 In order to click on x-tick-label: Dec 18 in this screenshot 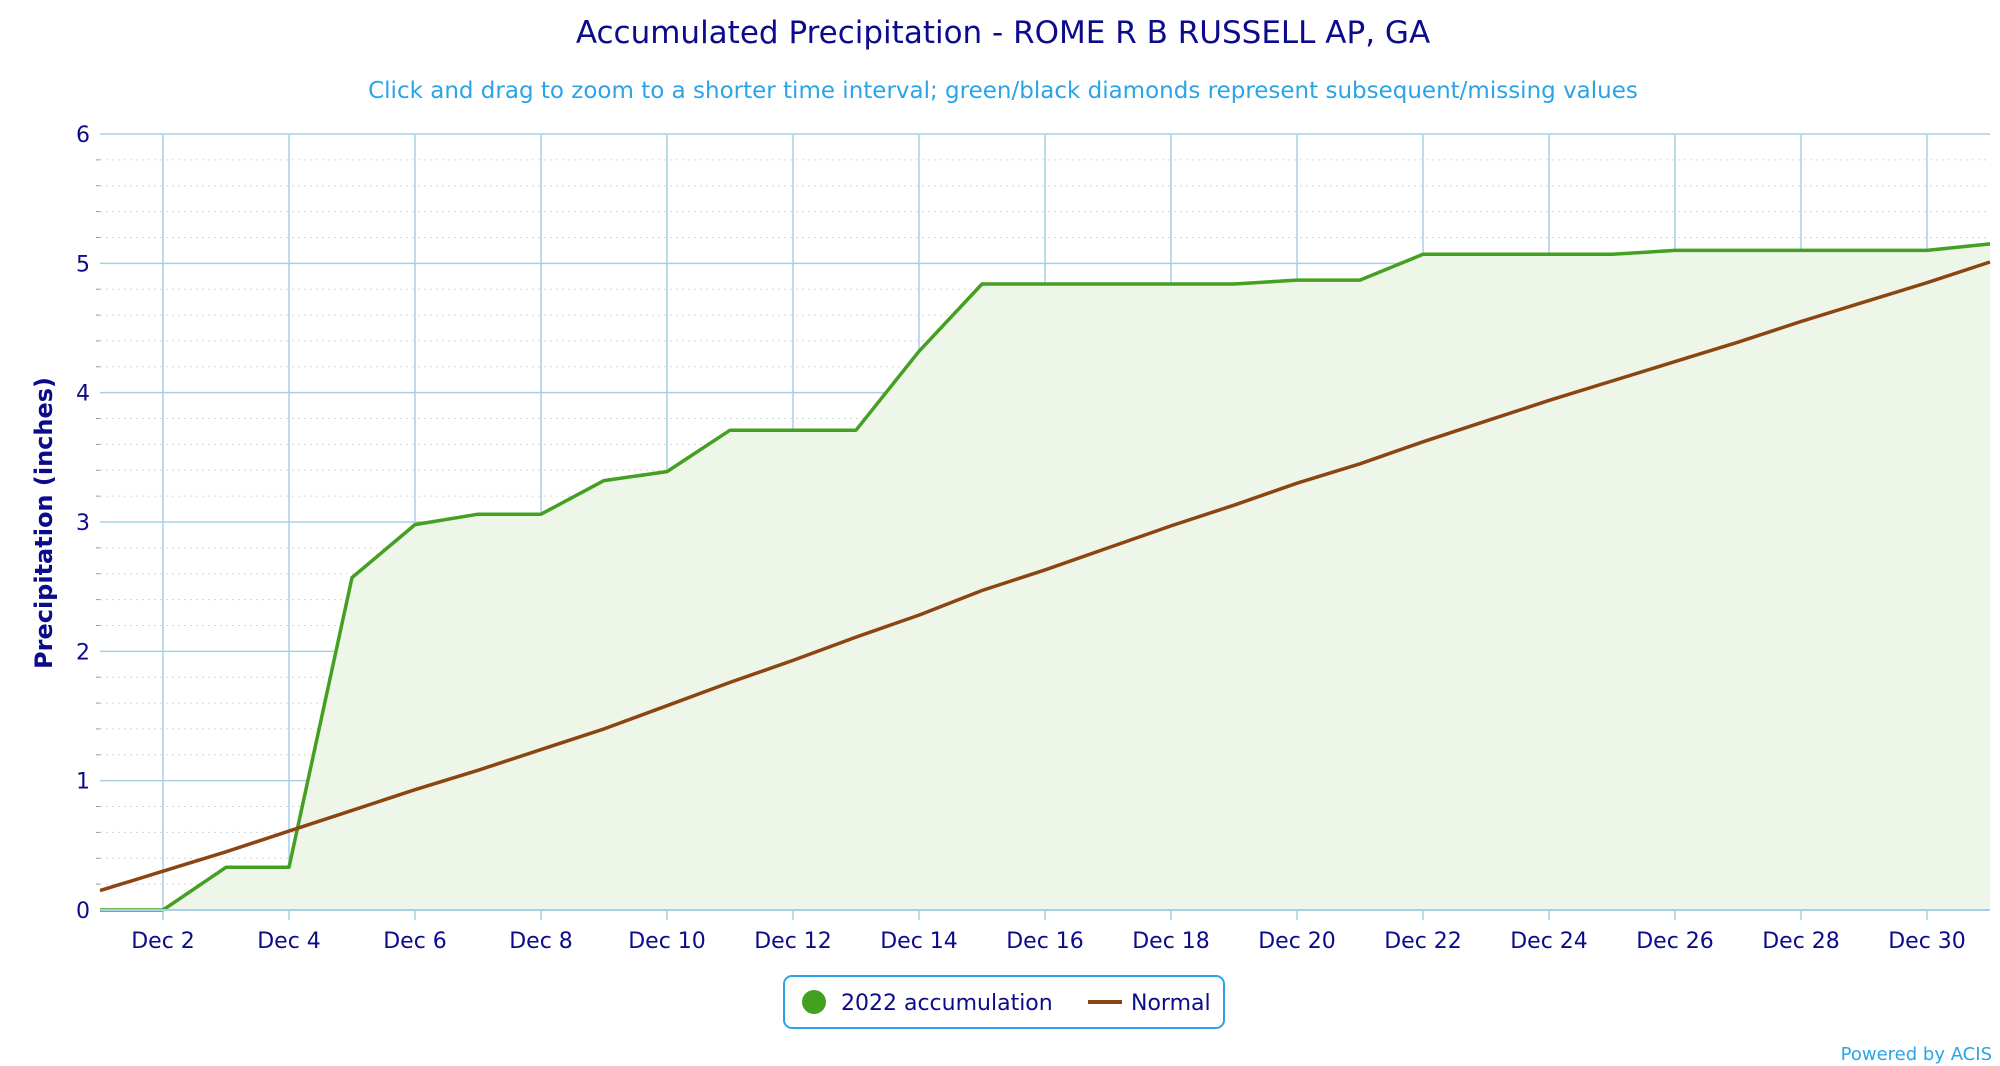, I will do `click(1171, 941)`.